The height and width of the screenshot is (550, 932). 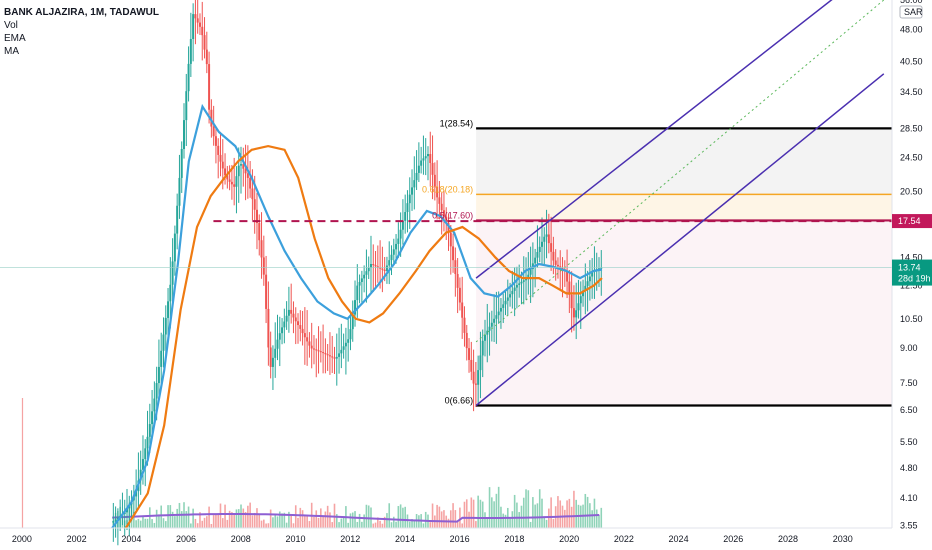 I want to click on price-tick-label: 7.50, so click(x=909, y=383).